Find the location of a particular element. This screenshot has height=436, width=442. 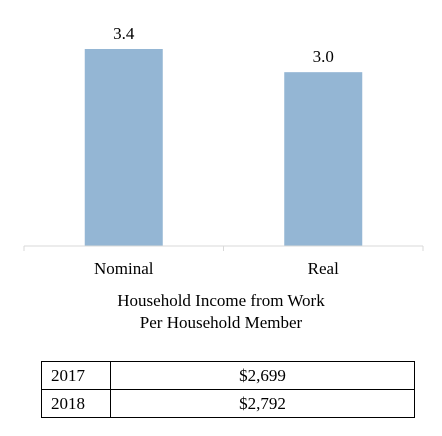

data-label: 3.4 is located at coordinates (124, 33).